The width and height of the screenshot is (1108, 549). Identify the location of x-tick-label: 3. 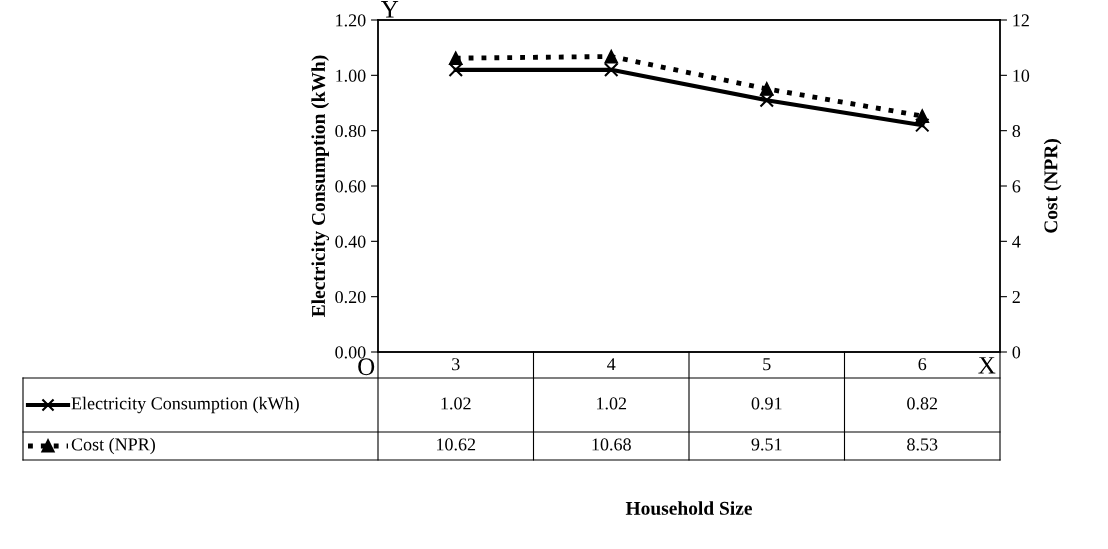
(456, 364).